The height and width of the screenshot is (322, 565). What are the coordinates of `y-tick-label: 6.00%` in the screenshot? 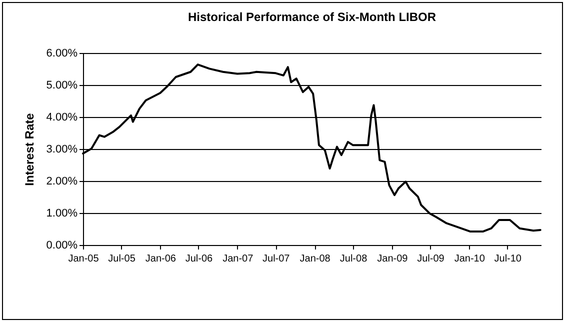 It's located at (62, 54).